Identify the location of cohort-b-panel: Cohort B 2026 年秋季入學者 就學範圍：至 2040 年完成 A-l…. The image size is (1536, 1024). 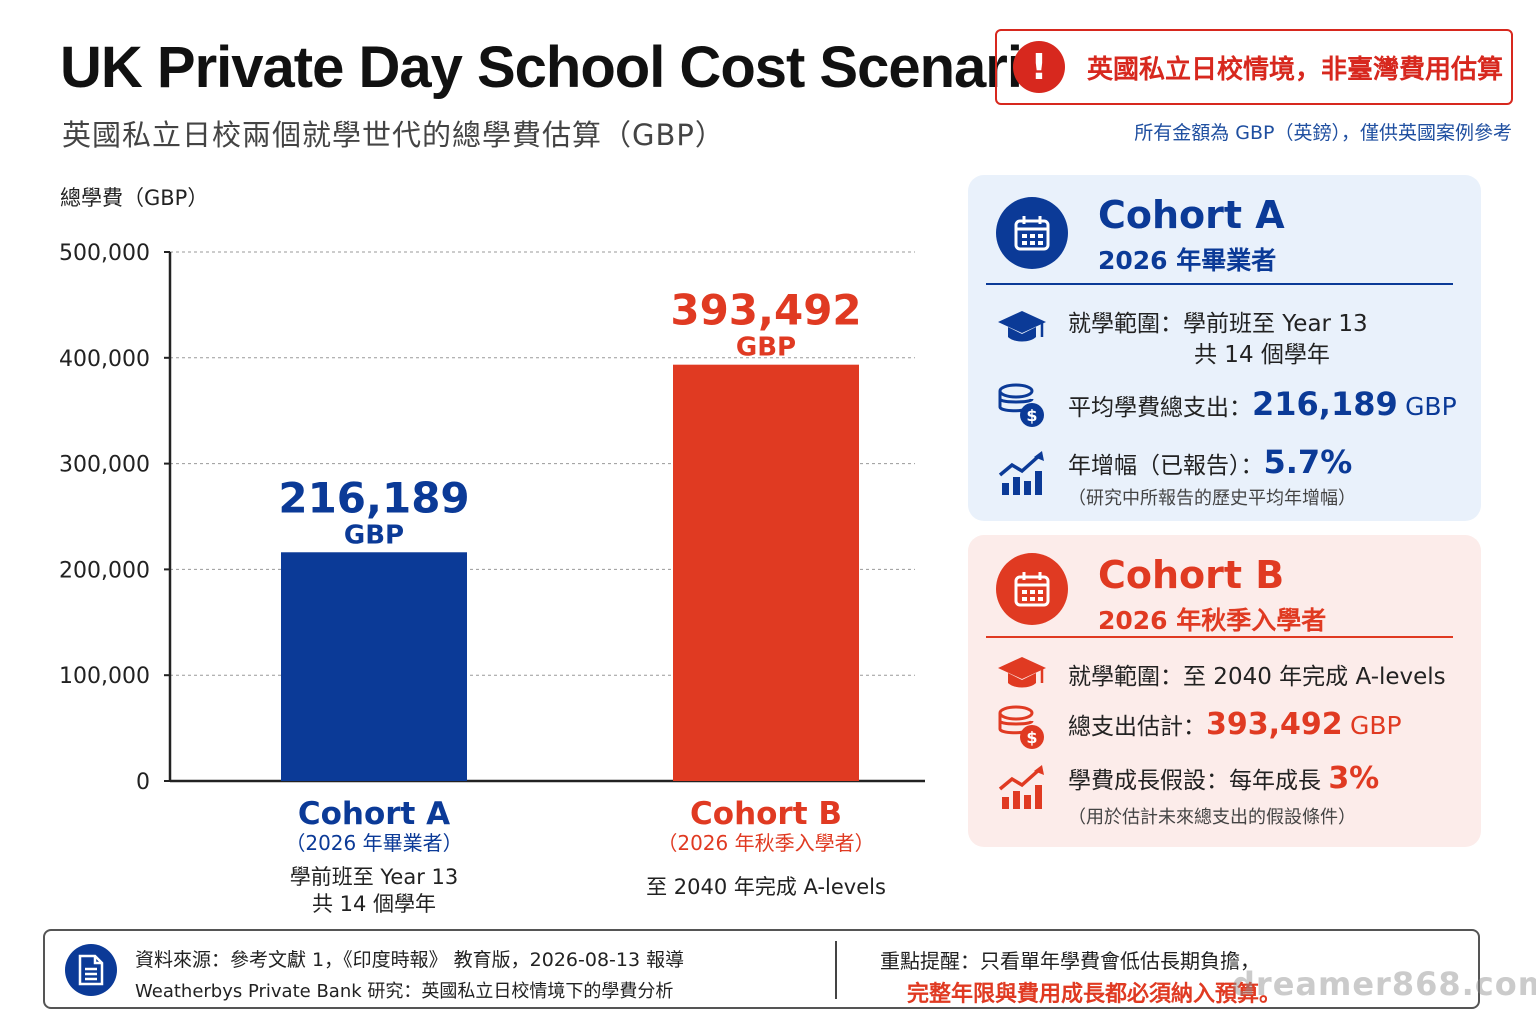
(1224, 691).